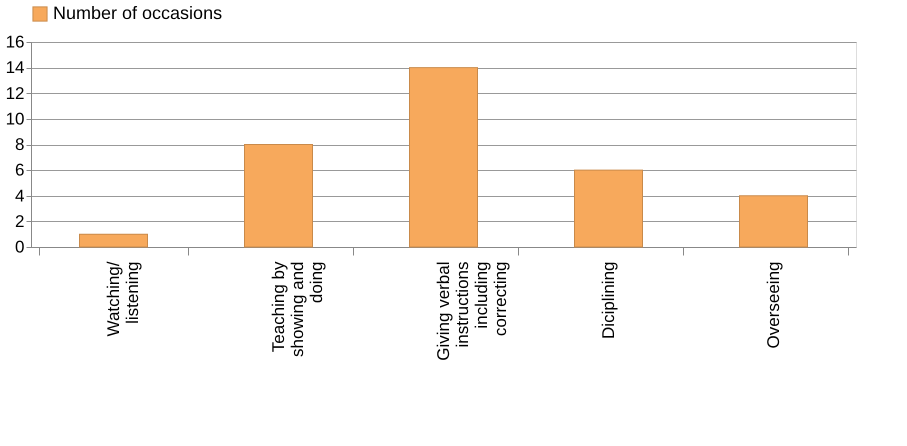 The image size is (907, 446). I want to click on x-tick-label: Watching/ listening, so click(123, 298).